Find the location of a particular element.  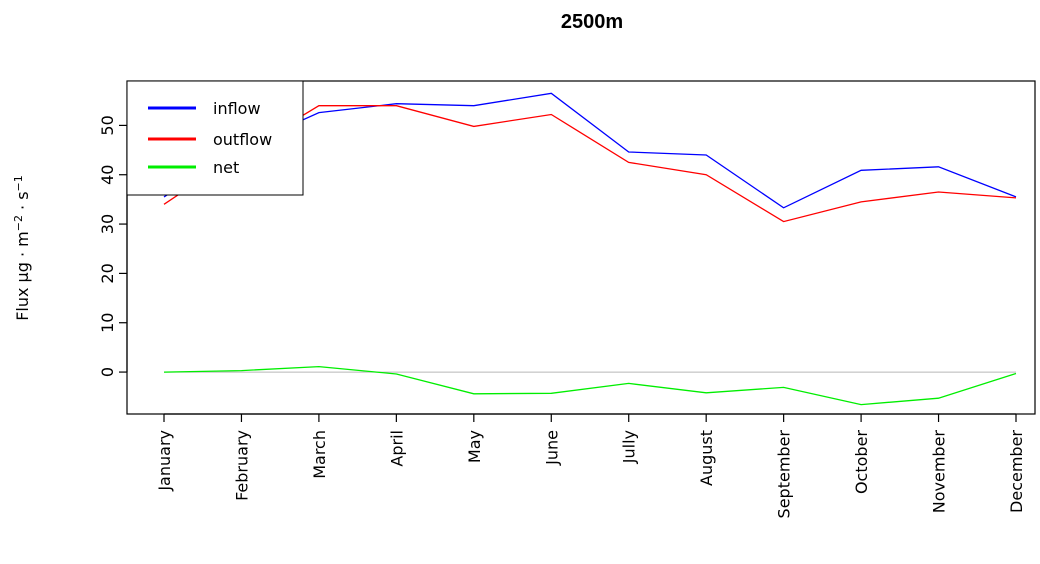

x-tick-label: April is located at coordinates (396, 448).